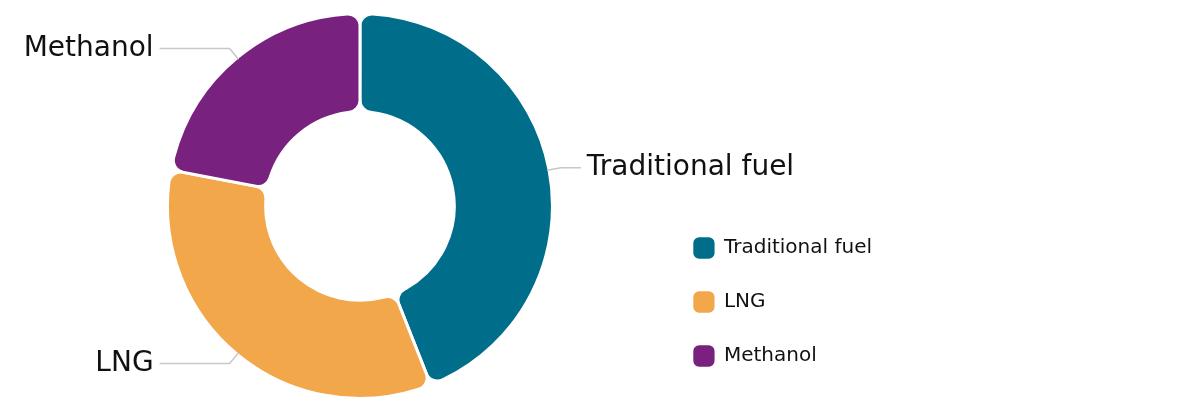 This screenshot has width=1202, height=402. What do you see at coordinates (744, 300) in the screenshot?
I see `legend-label: LNG` at bounding box center [744, 300].